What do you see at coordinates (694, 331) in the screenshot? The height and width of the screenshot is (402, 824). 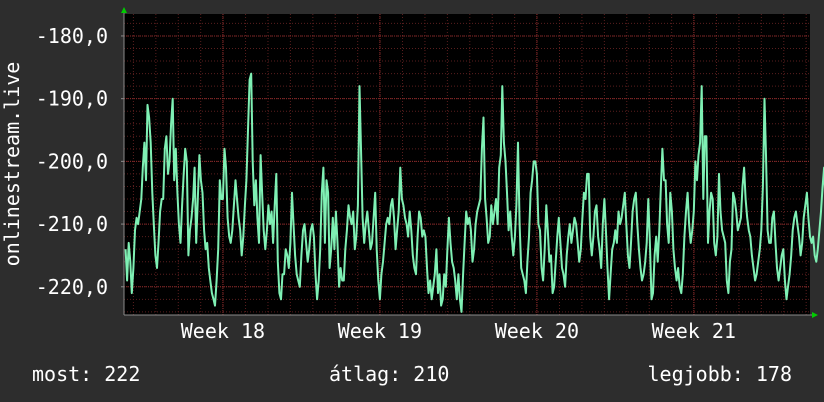 I see `x-tick-label: Week 21` at bounding box center [694, 331].